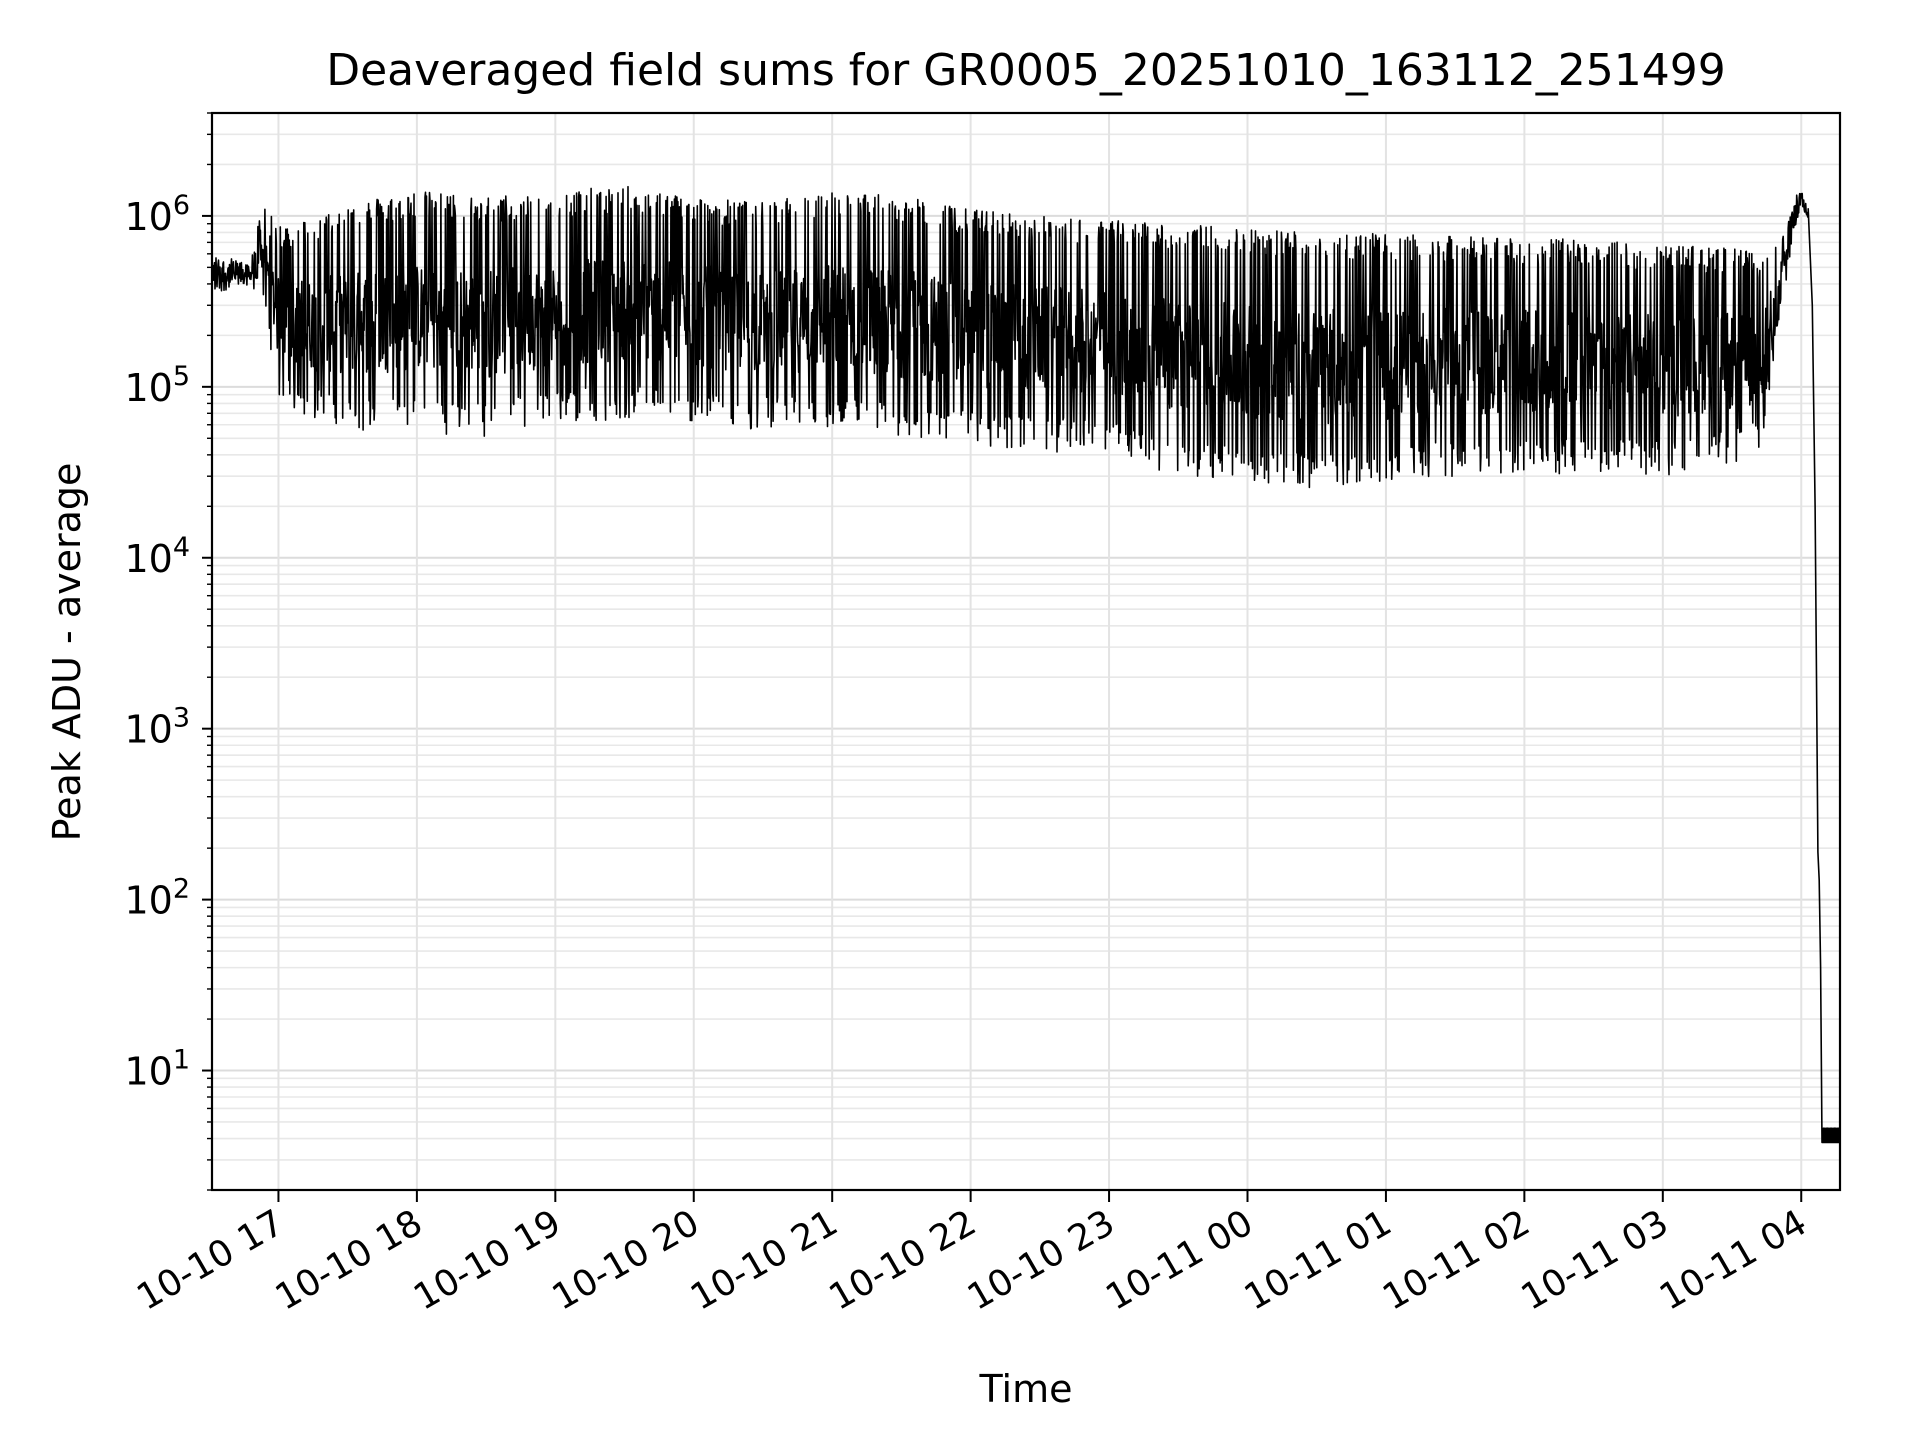 The width and height of the screenshot is (1920, 1440). What do you see at coordinates (157, 556) in the screenshot?
I see `y-tick-label: 104` at bounding box center [157, 556].